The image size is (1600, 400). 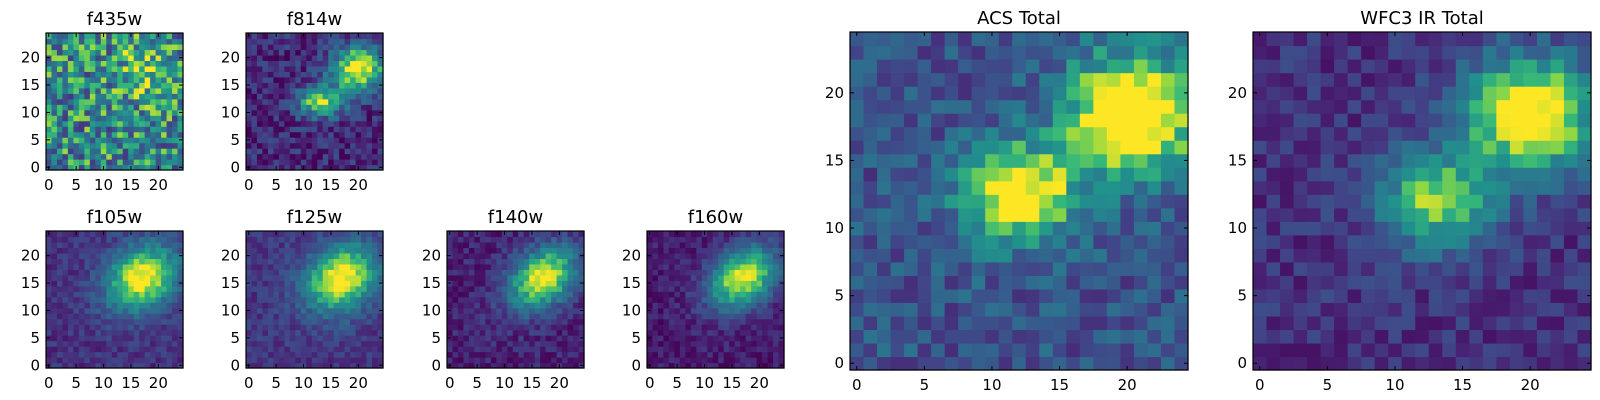 I want to click on x-tick-label: 10, so click(x=103, y=185).